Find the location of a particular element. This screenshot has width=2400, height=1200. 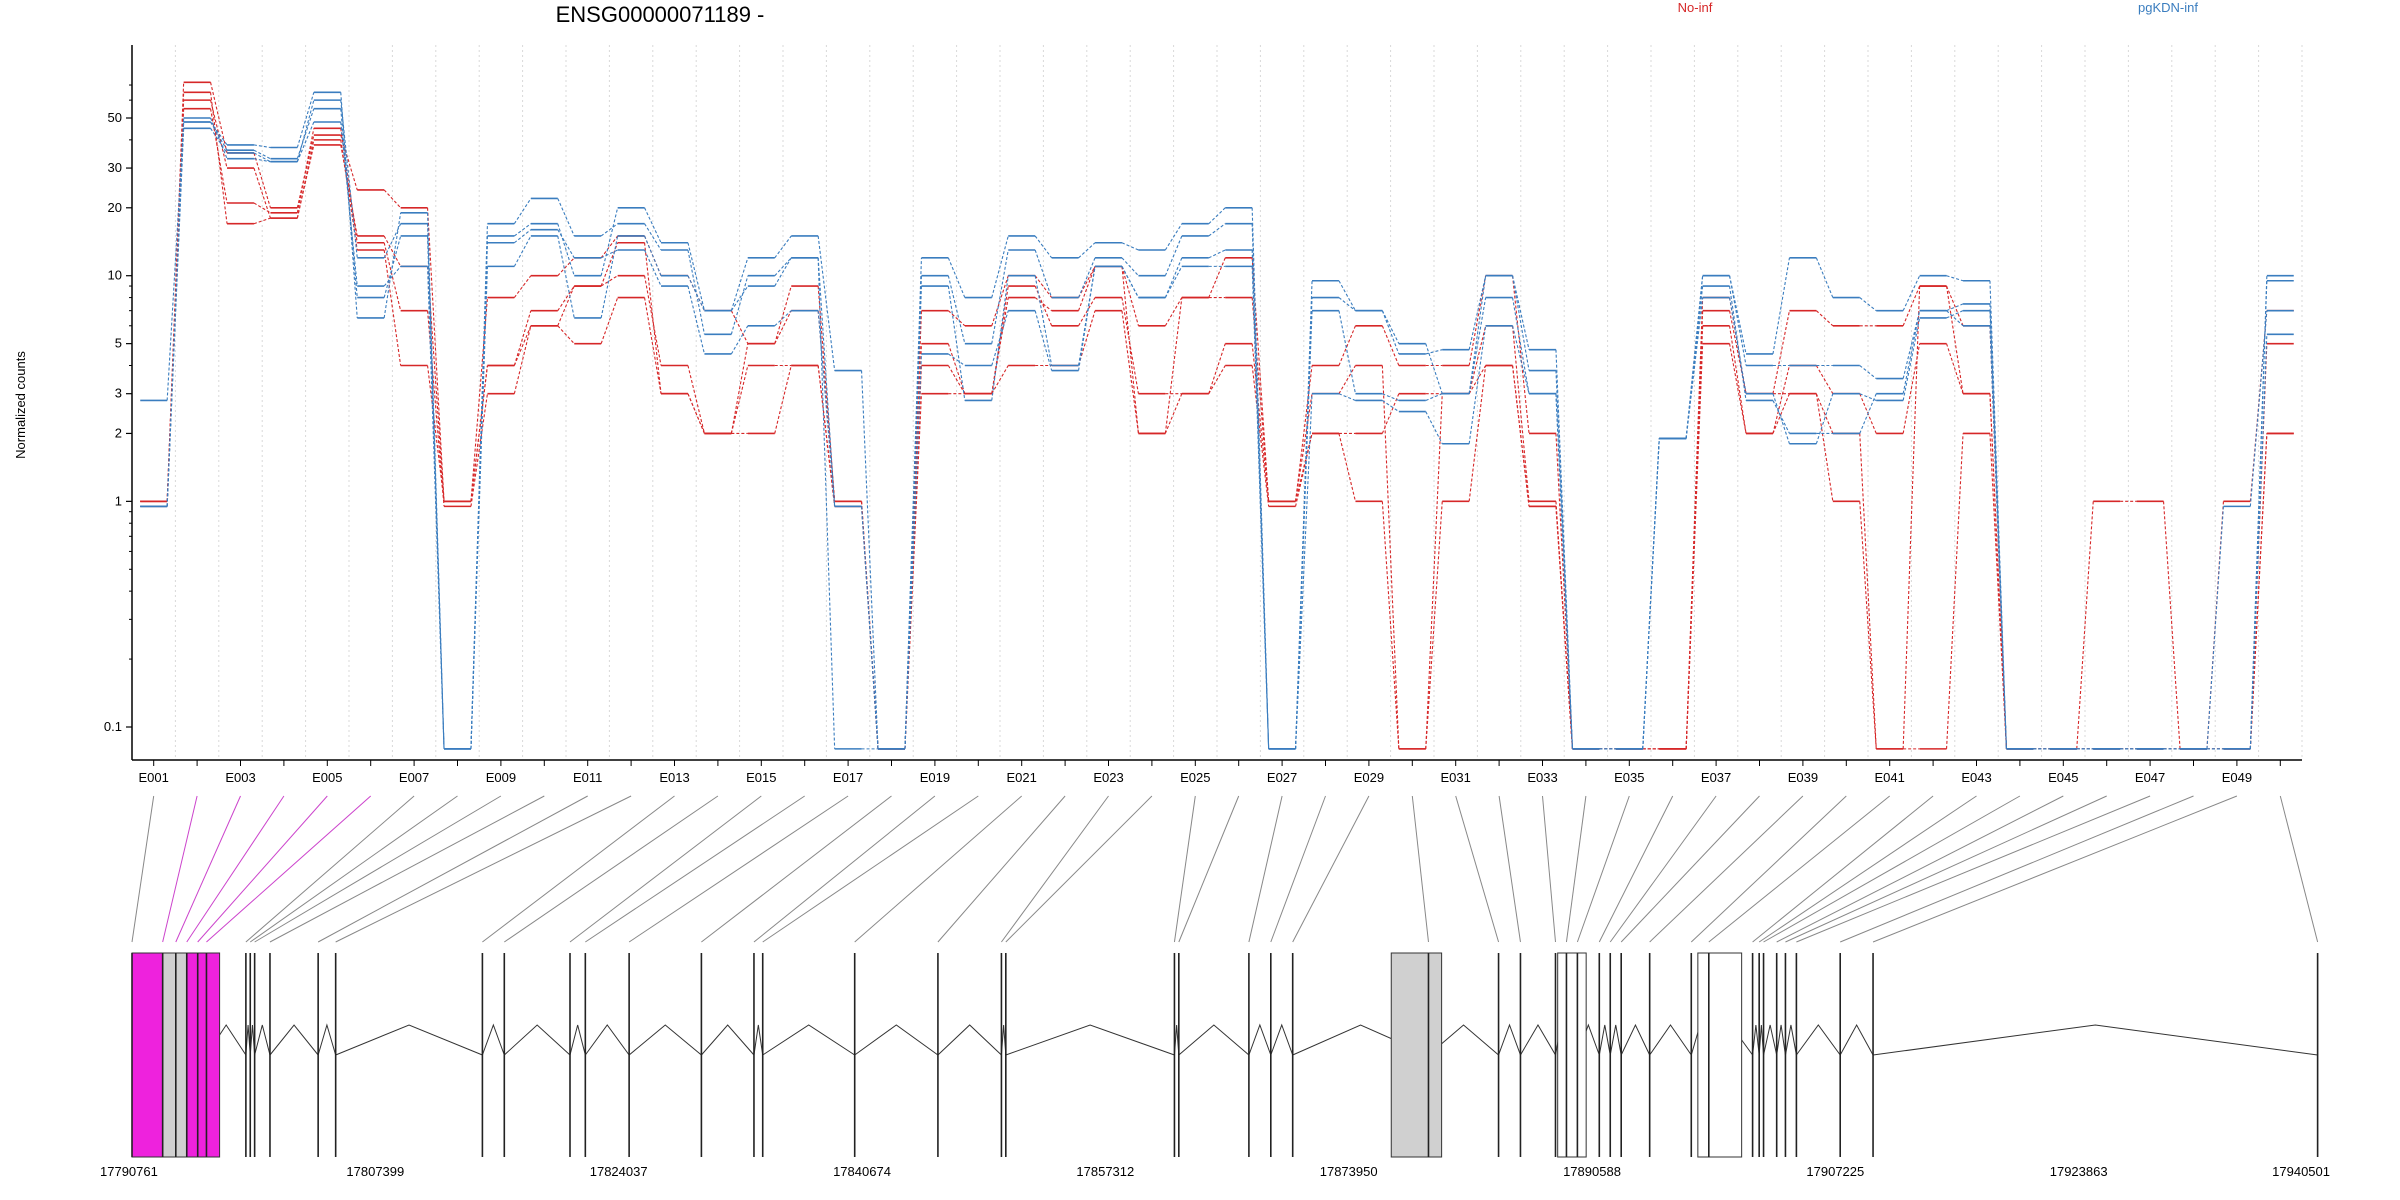

x-tick-label: E007 is located at coordinates (414, 777).